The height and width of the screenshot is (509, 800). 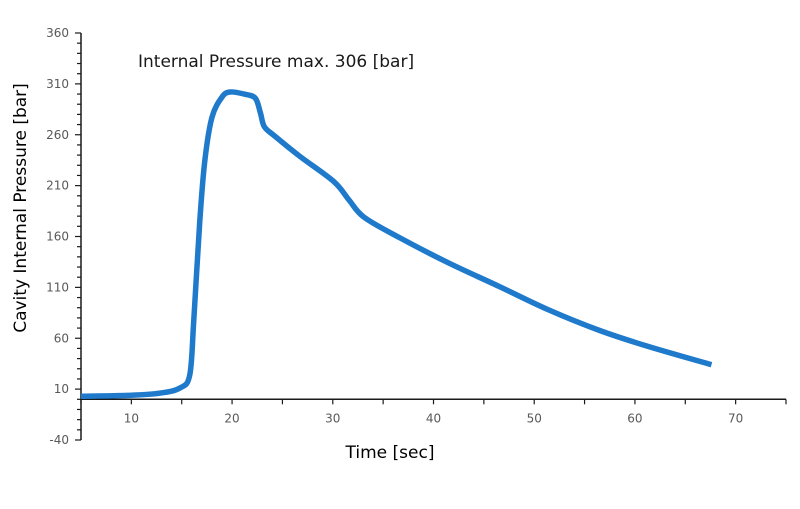 I want to click on max-pressure-annotation: Internal Pressure max. 306 [bar], so click(x=276, y=62).